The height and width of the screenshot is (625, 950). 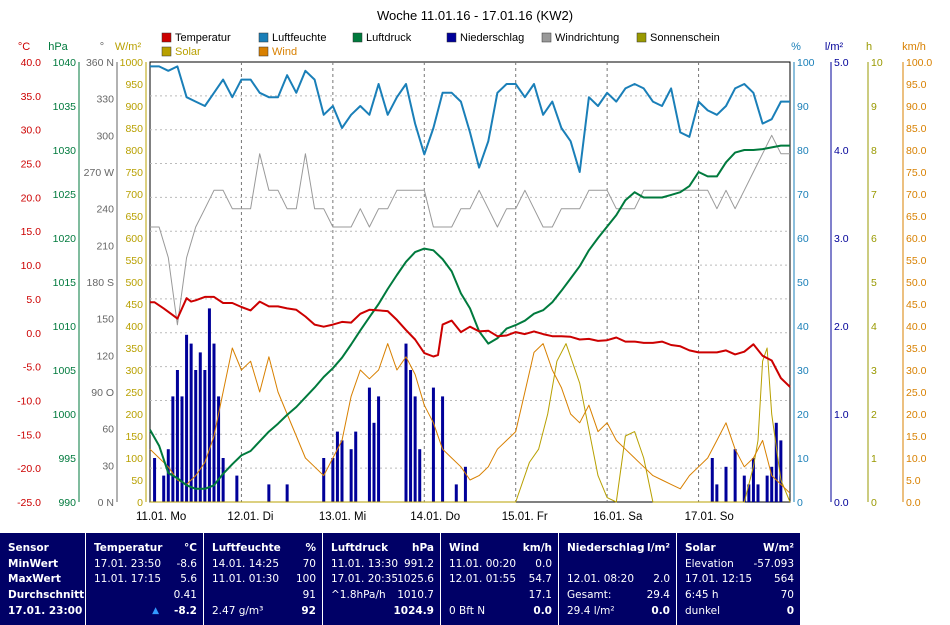 I want to click on axis-unit: hPa, so click(x=58, y=47).